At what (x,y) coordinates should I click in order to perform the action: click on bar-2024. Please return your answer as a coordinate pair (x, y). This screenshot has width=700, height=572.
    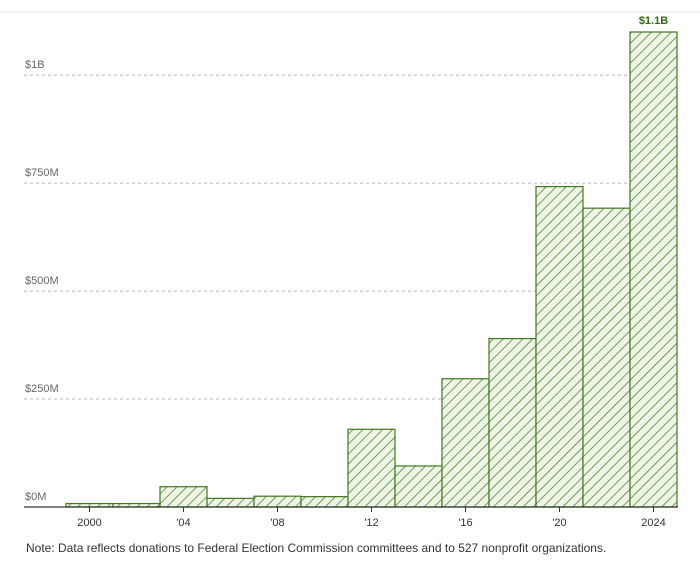
    Looking at the image, I should click on (653, 269).